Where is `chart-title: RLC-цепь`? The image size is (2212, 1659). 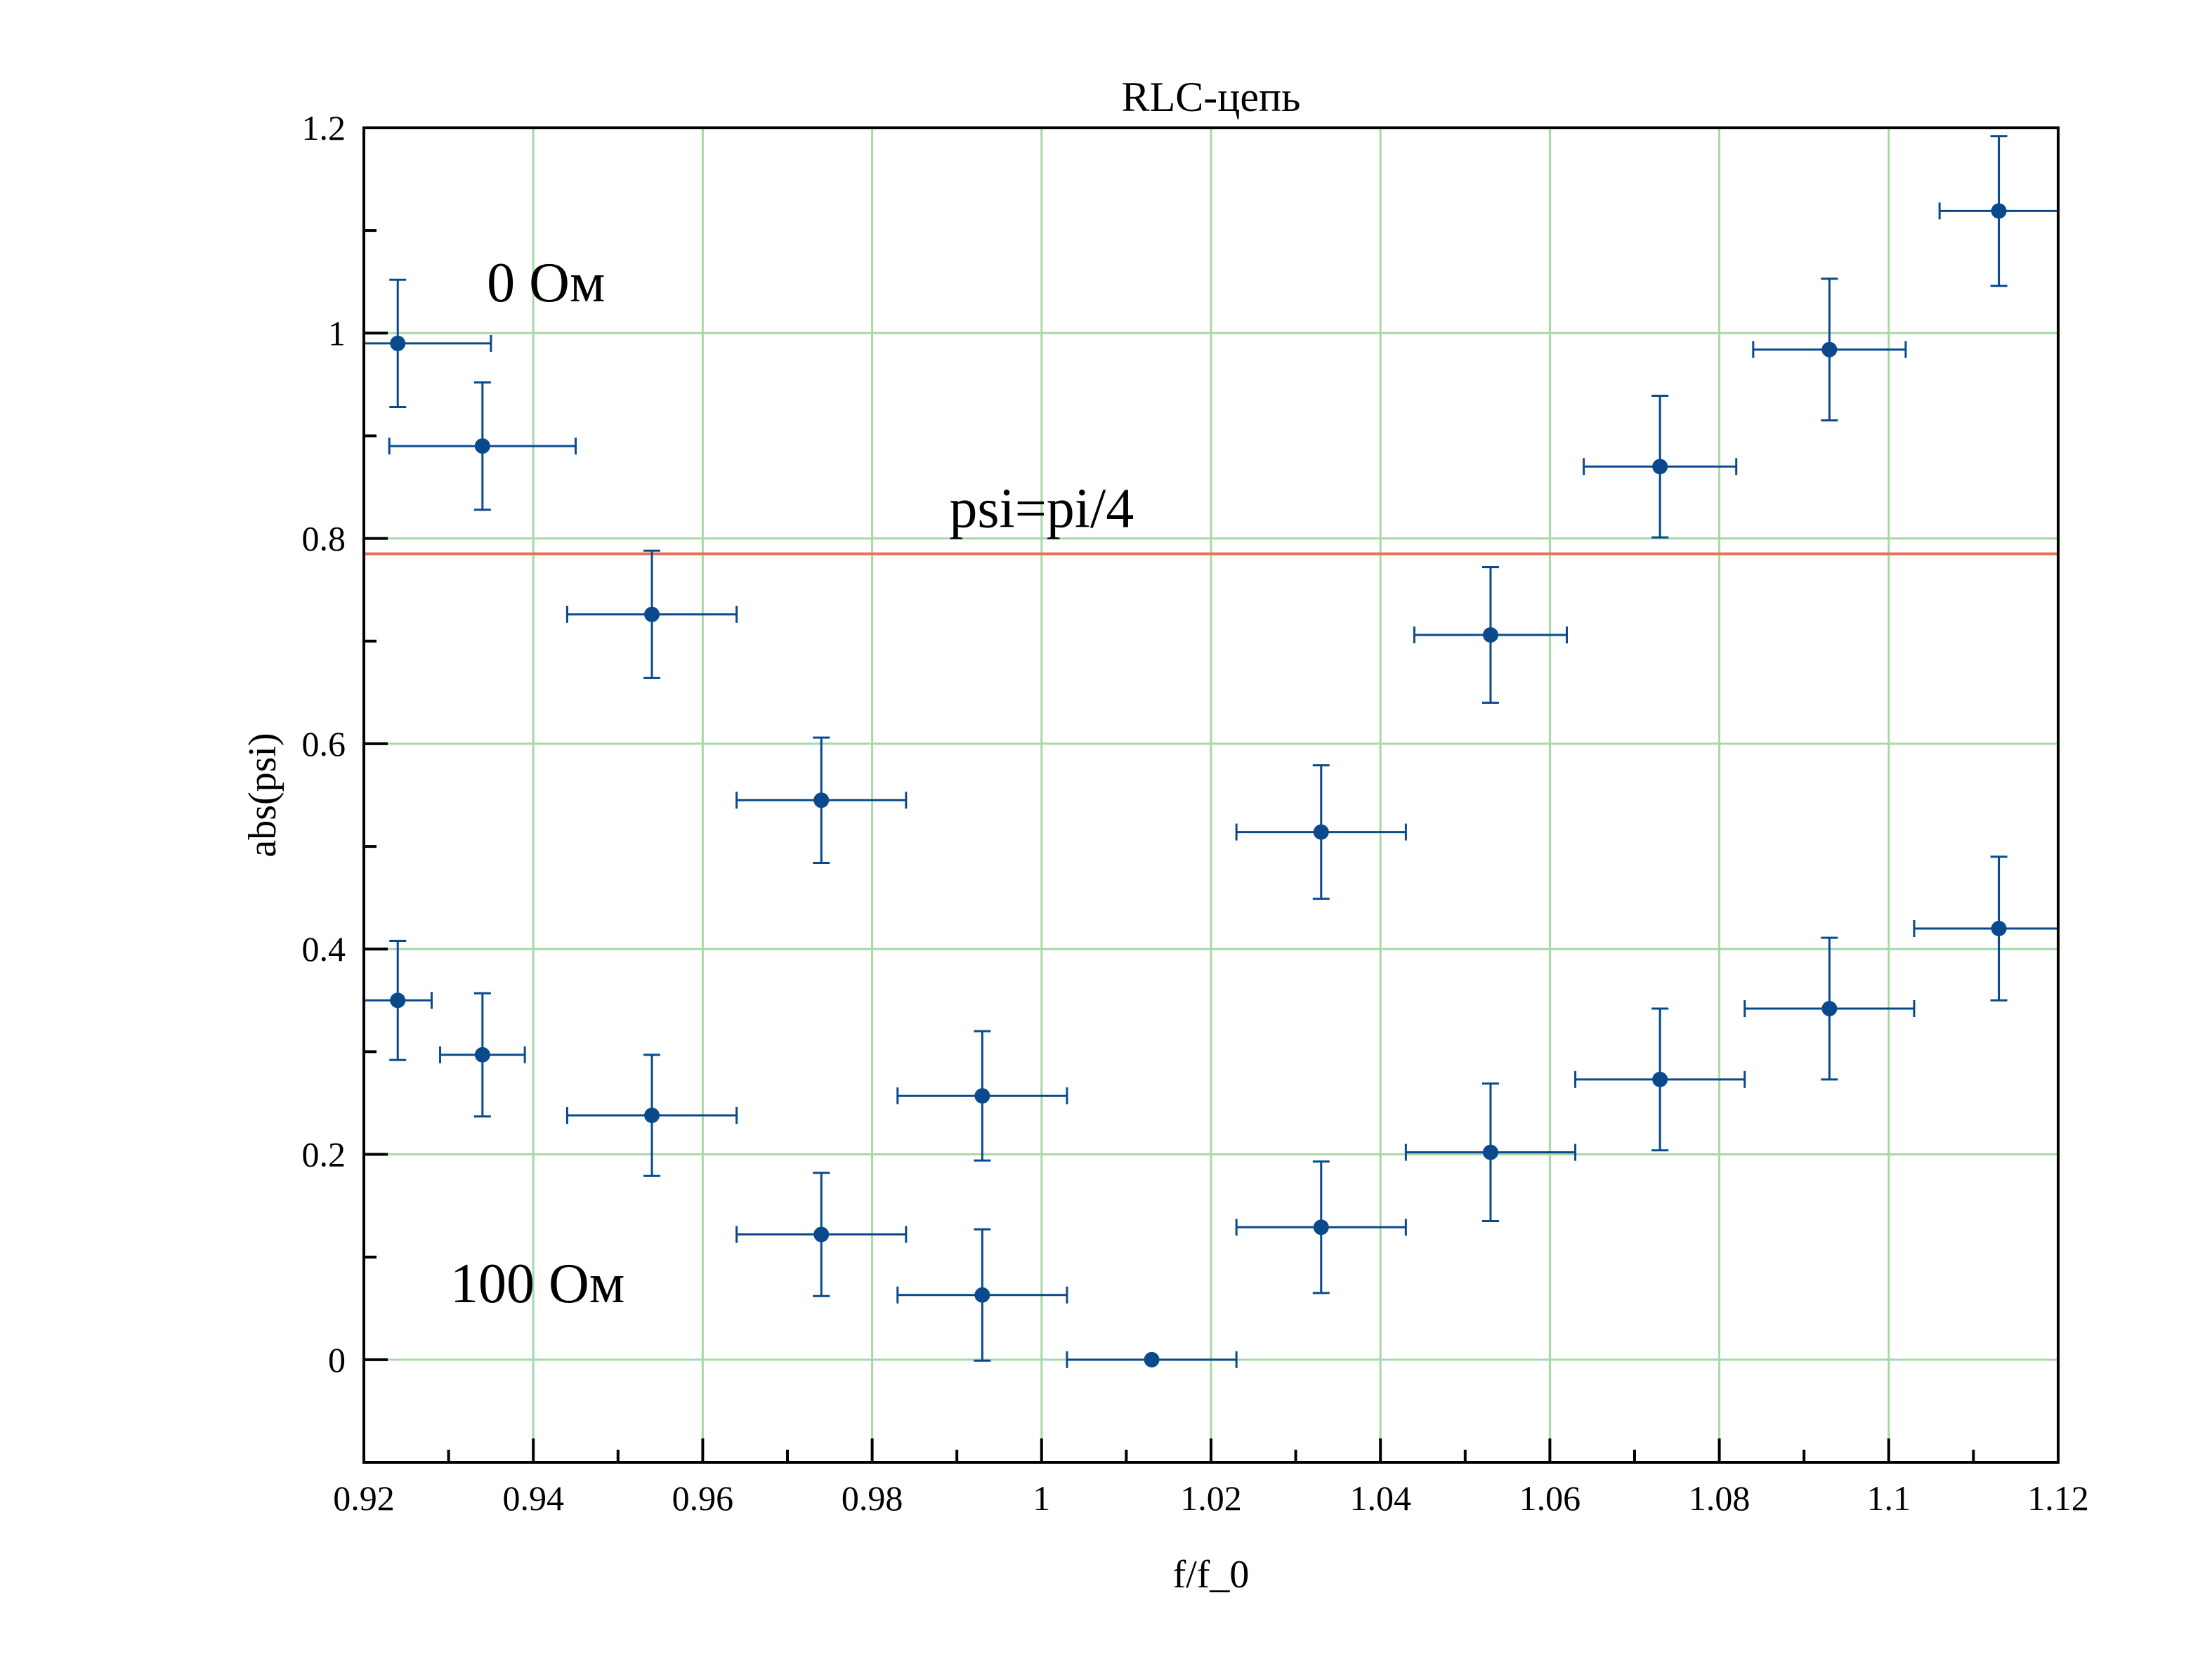 chart-title: RLC-цепь is located at coordinates (1211, 97).